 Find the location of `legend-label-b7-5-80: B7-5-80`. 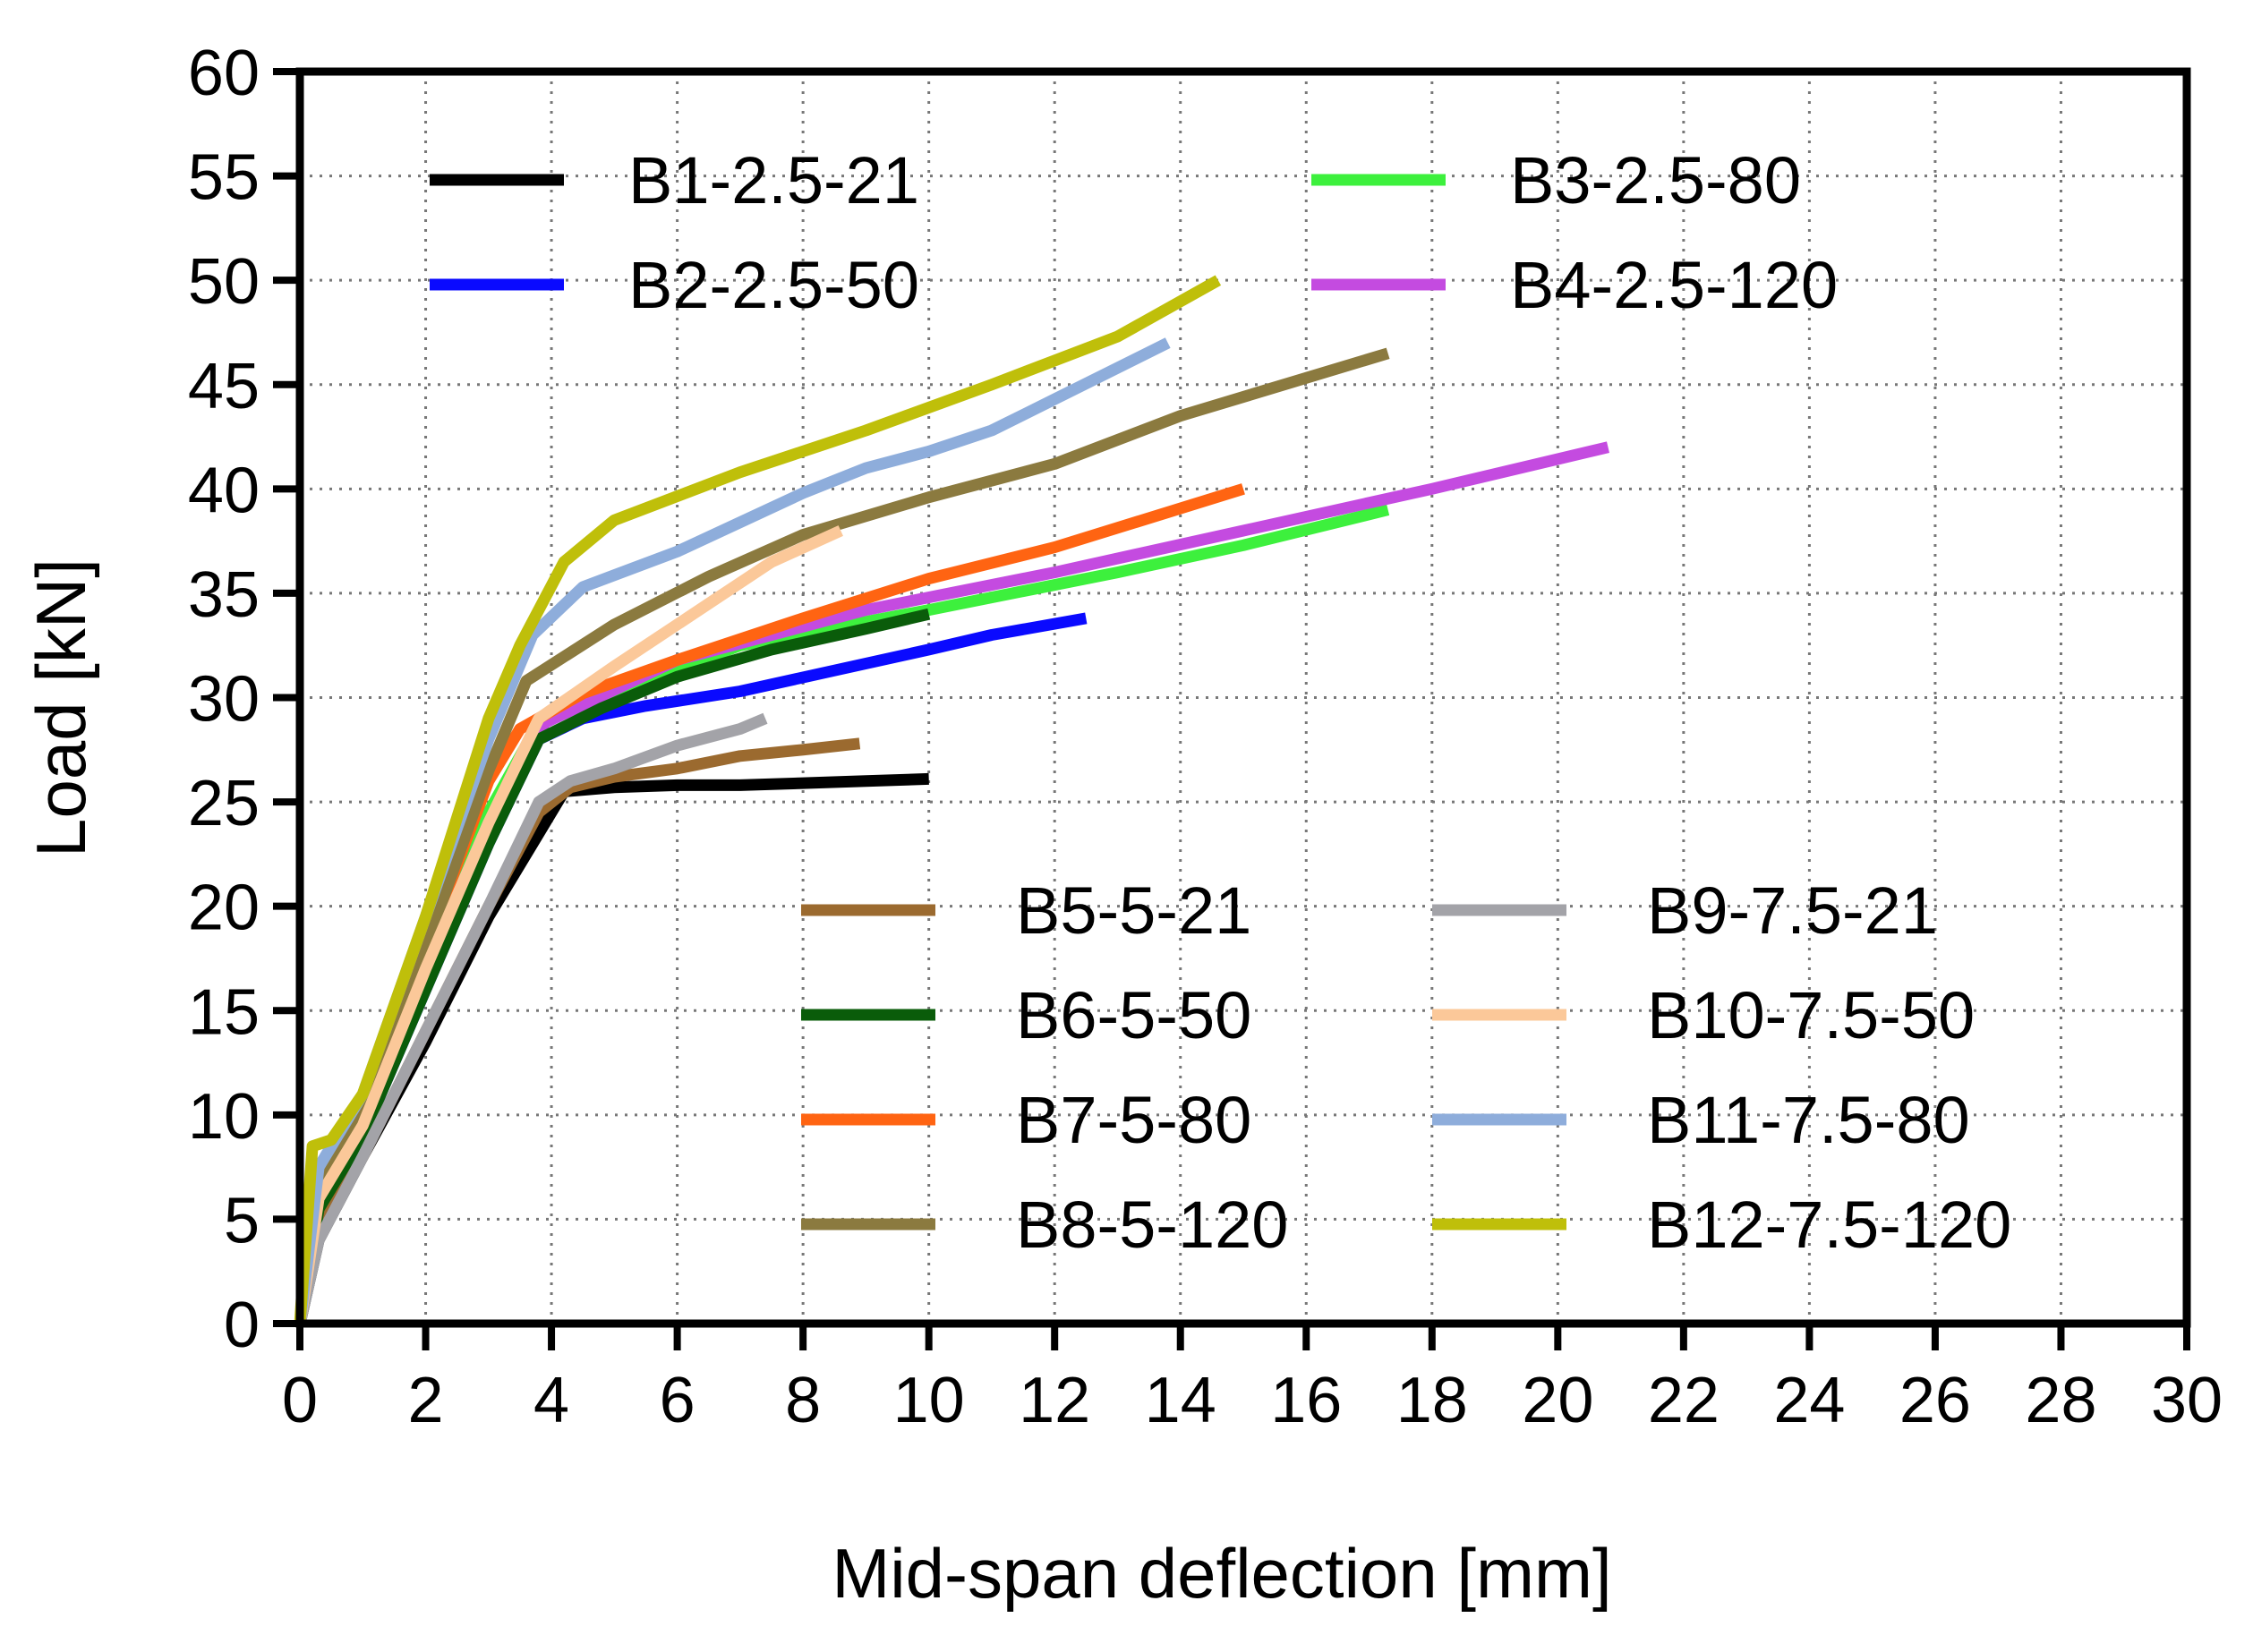

legend-label-b7-5-80: B7-5-80 is located at coordinates (1133, 1120).